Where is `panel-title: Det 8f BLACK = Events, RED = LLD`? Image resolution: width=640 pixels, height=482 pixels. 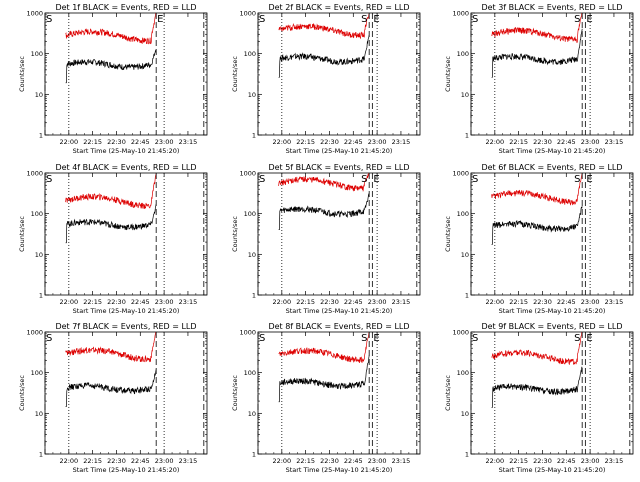 panel-title: Det 8f BLACK = Events, RED = LLD is located at coordinates (338, 326).